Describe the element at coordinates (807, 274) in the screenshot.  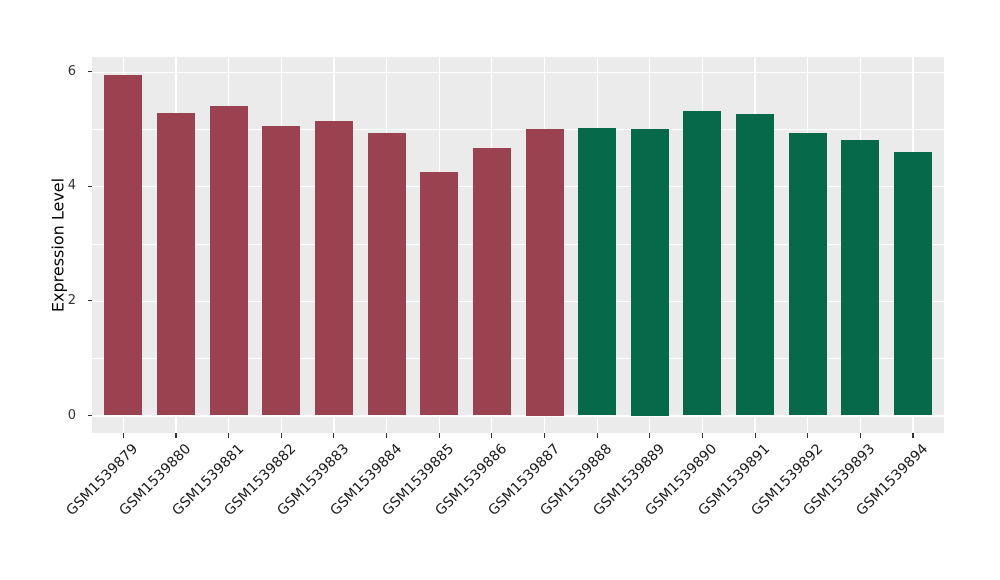
I see `bar-GSM1539892` at that location.